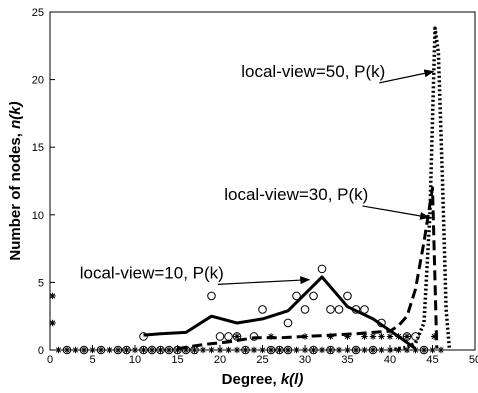  I want to click on y-tick-label: 25, so click(38, 13).